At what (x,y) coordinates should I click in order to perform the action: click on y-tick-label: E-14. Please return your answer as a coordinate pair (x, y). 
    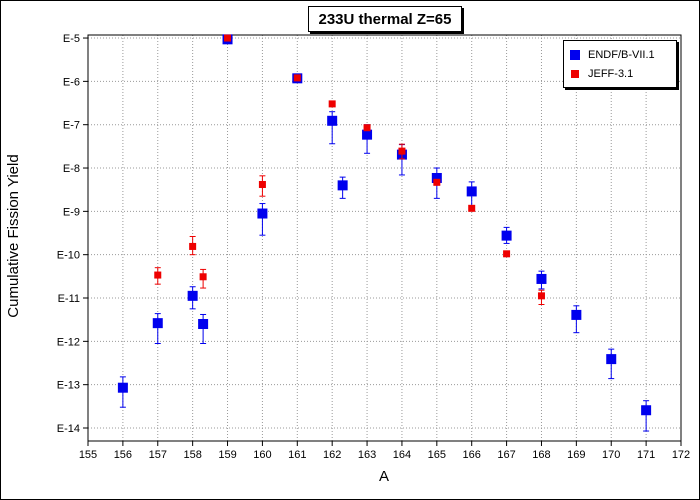
    Looking at the image, I should click on (68, 429).